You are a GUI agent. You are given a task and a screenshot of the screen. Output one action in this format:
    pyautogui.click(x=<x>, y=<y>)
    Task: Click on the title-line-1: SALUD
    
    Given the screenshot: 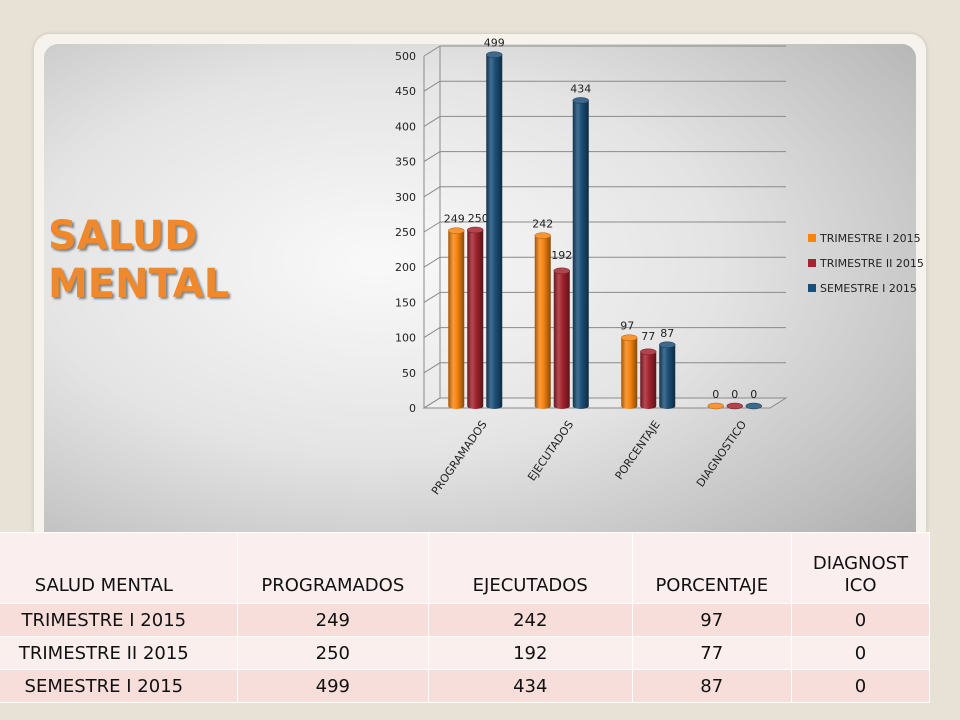 What is the action you would take?
    pyautogui.click(x=123, y=236)
    